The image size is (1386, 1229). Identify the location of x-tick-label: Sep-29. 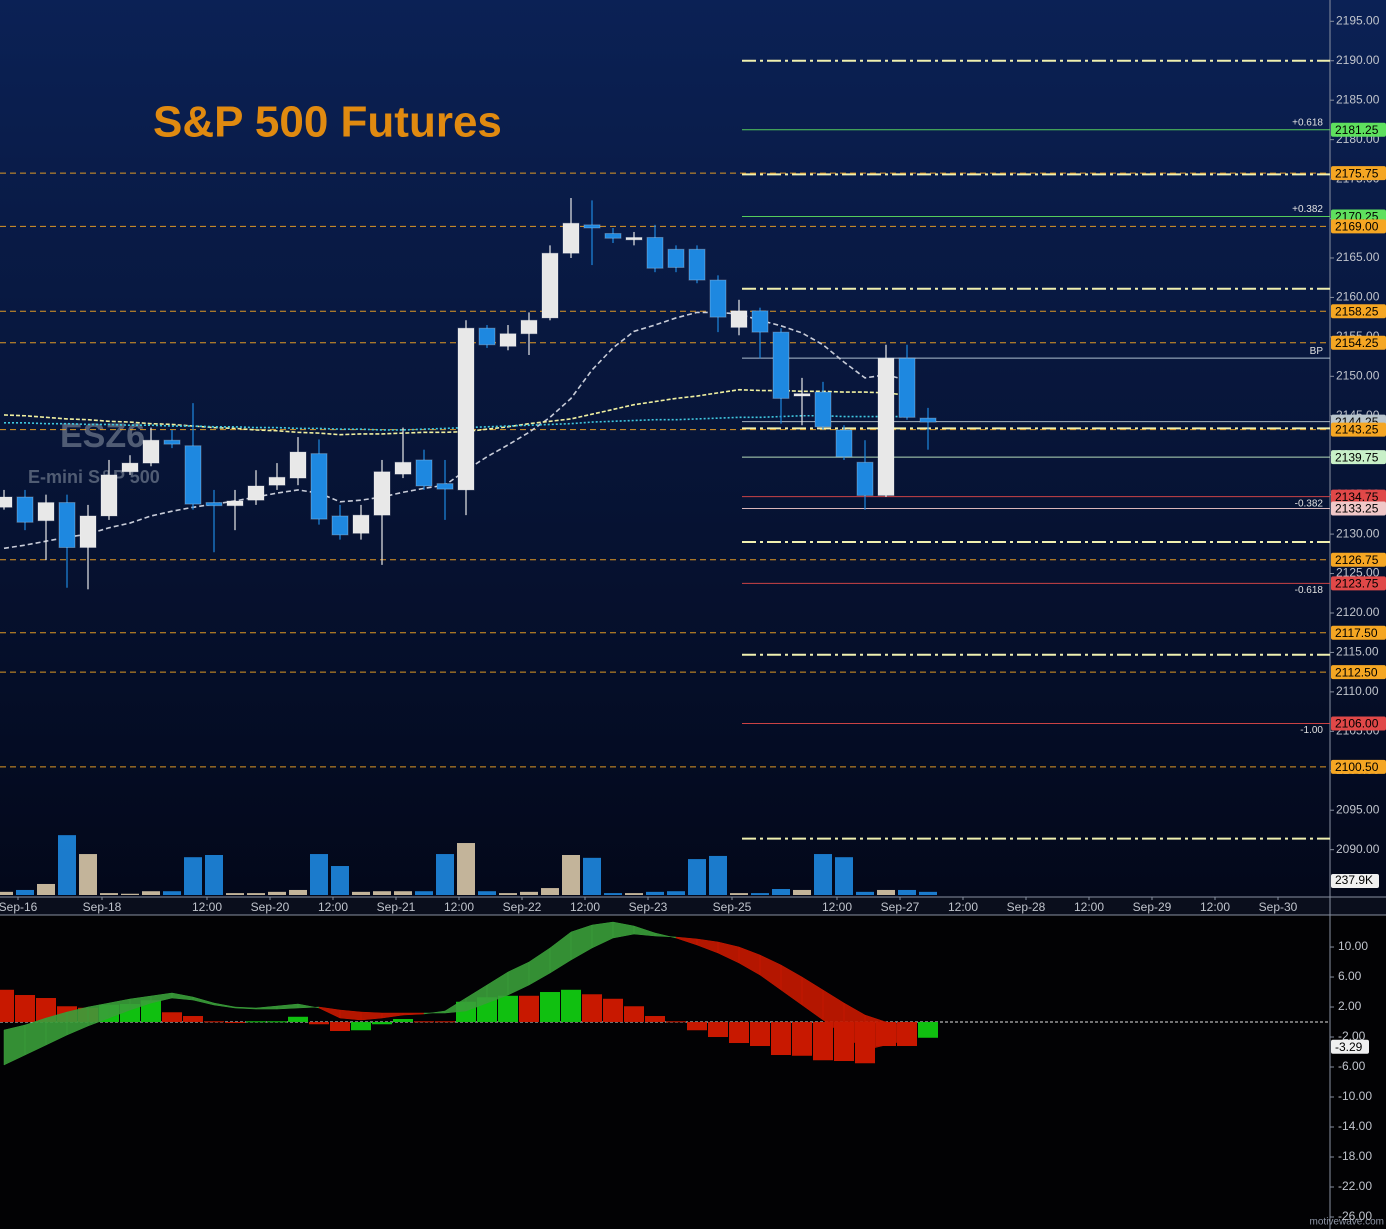
(1152, 907).